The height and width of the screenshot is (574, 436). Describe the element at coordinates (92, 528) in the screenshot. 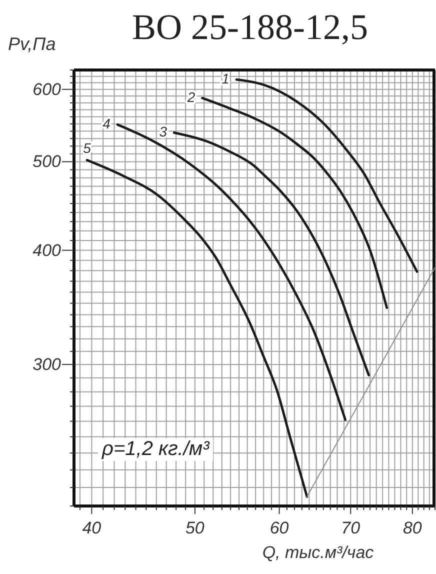

I see `x-tick-label: 40` at that location.